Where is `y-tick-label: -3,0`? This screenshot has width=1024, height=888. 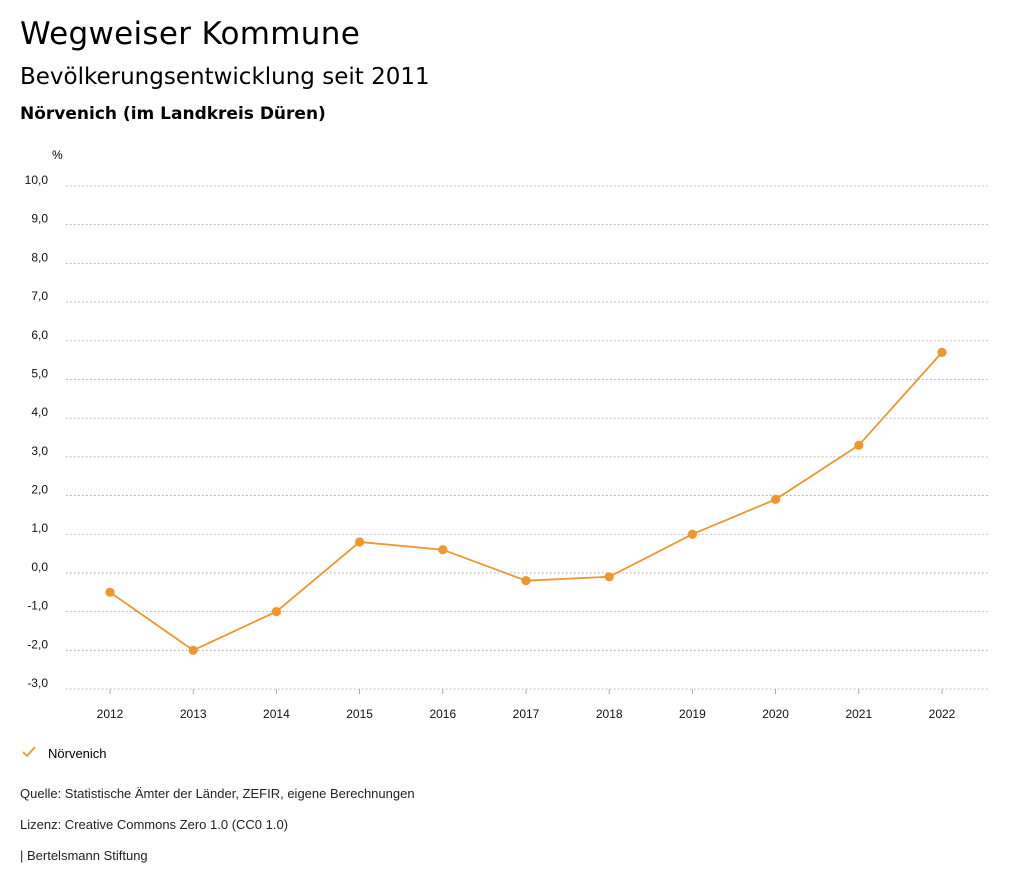
y-tick-label: -3,0 is located at coordinates (37, 683).